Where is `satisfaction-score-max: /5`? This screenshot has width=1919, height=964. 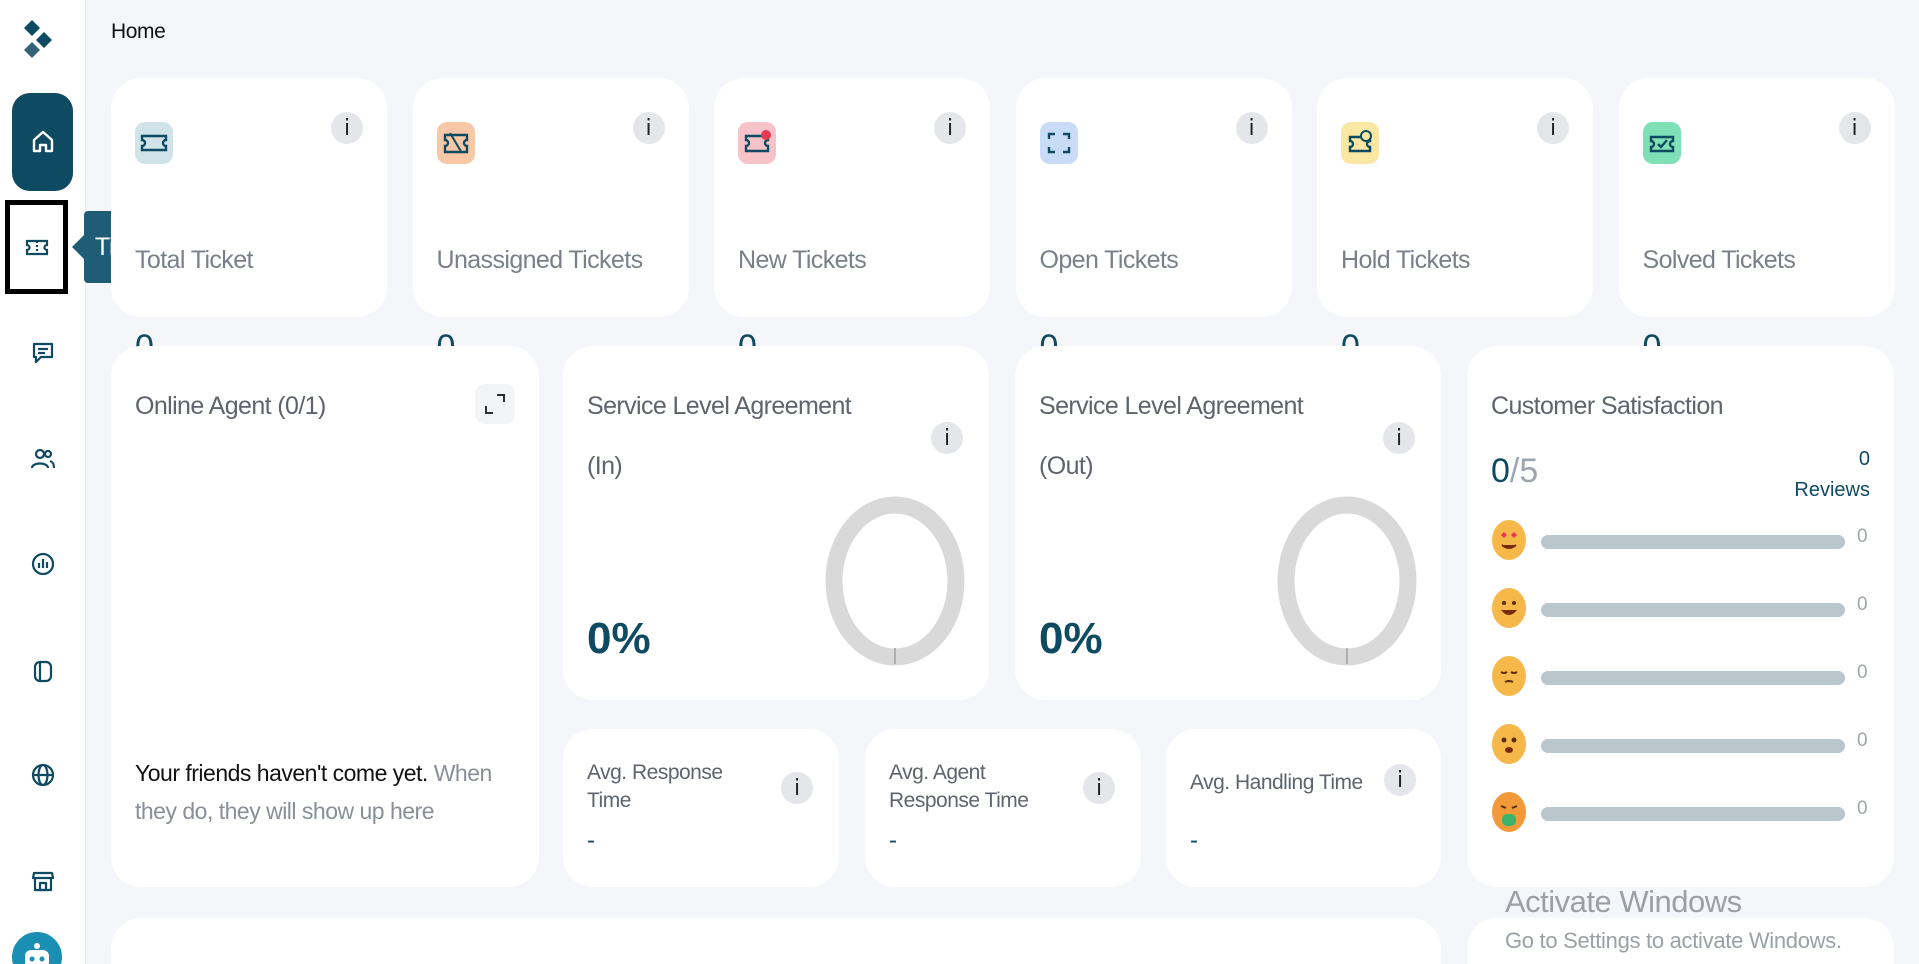
satisfaction-score-max: /5 is located at coordinates (1524, 471).